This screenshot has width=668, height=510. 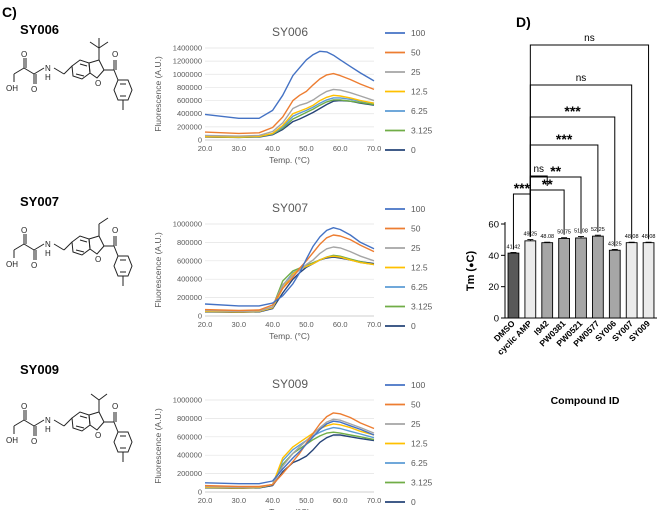 I want to click on substituent-tert-butyl, so click(x=99, y=49).